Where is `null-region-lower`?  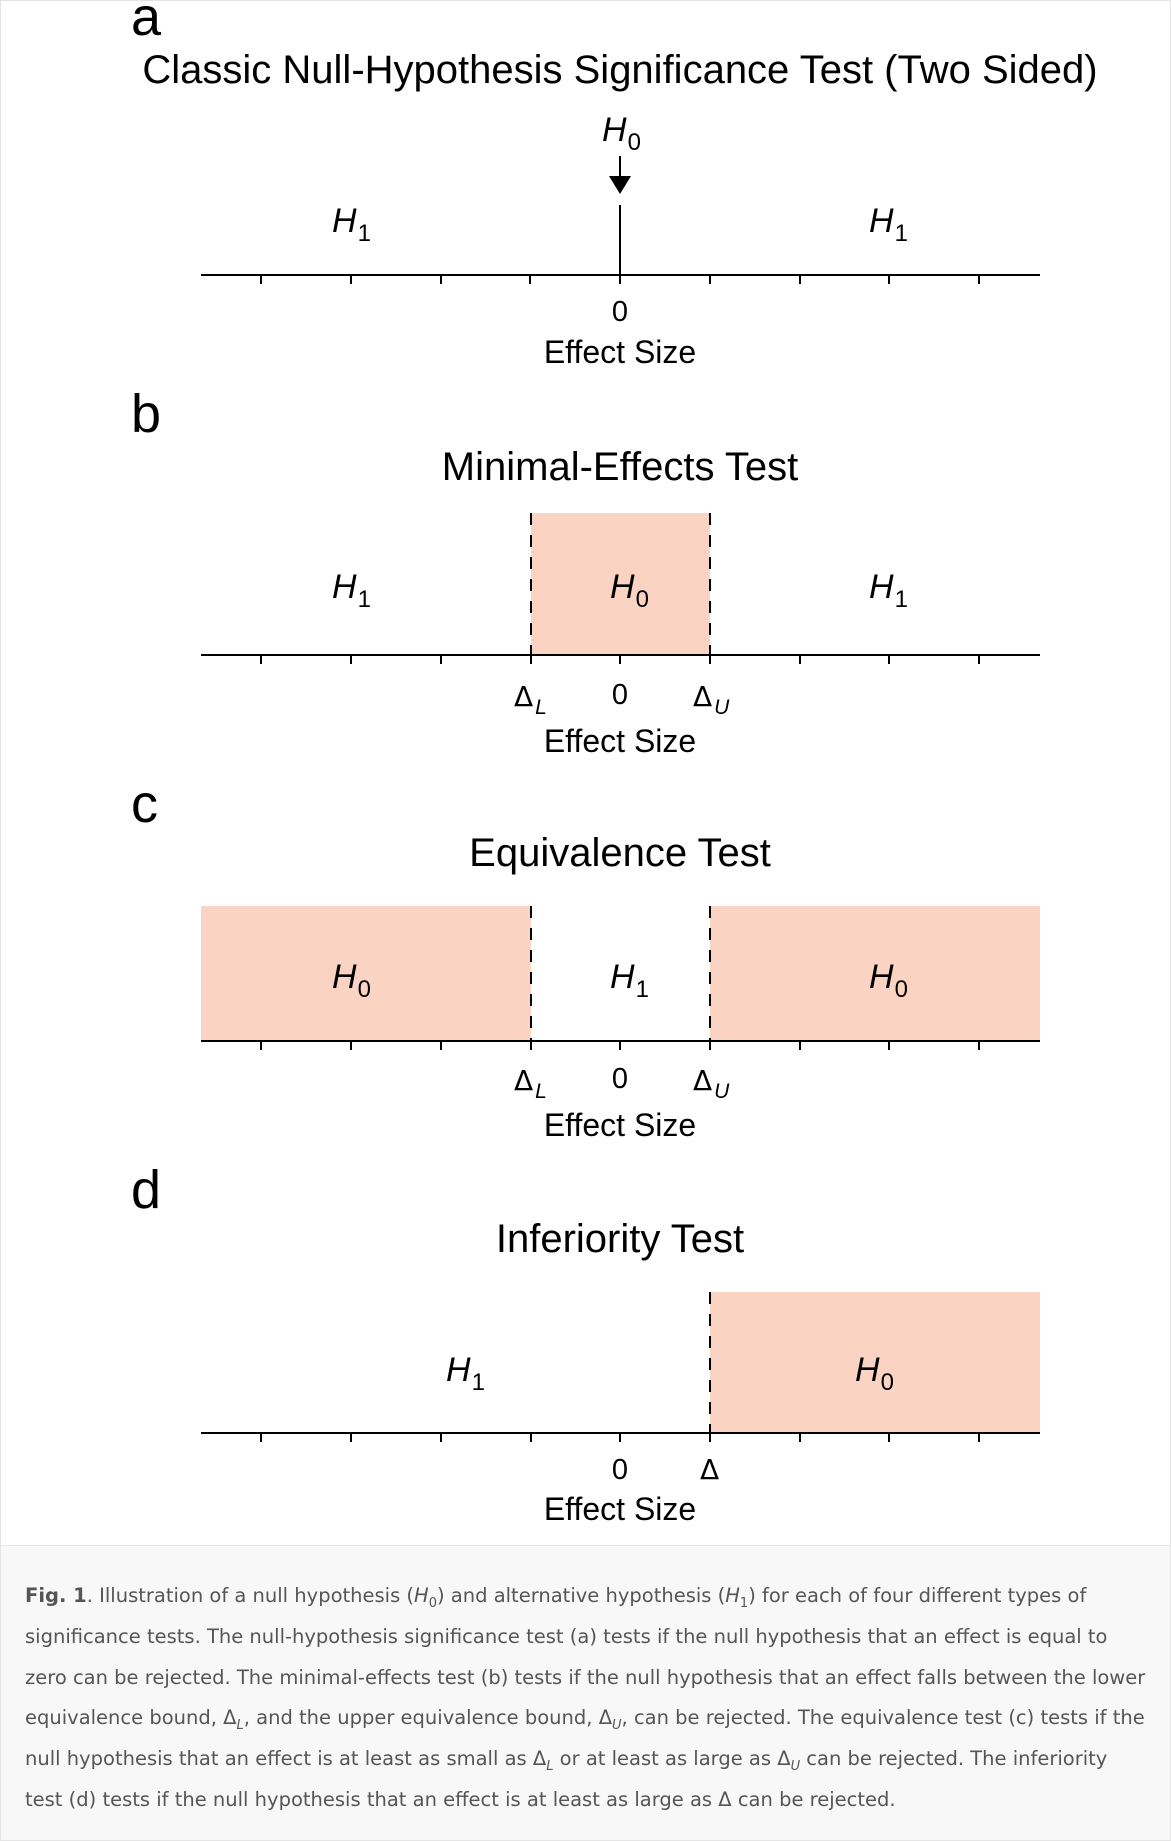
null-region-lower is located at coordinates (366, 973).